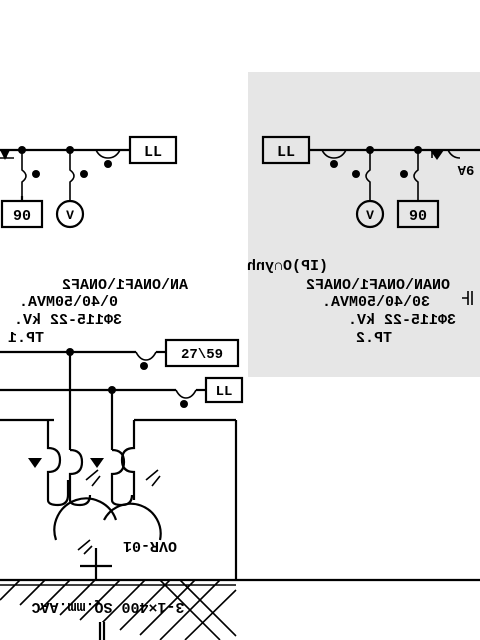 This screenshot has width=480, height=640. Describe the element at coordinates (89, 182) in the screenshot. I see `tp1-metering-group: LL 90 V` at that location.